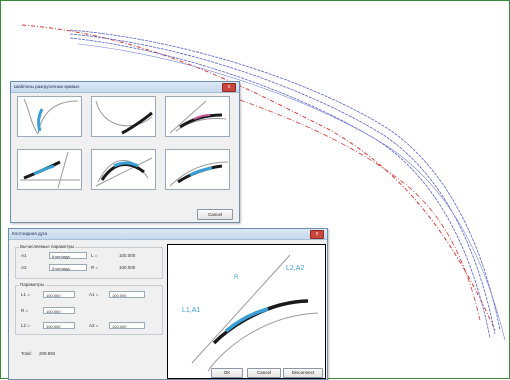 The width and height of the screenshot is (510, 380). Describe the element at coordinates (168, 234) in the screenshot. I see `params-titlebar: Клотоидная дуга x` at that location.